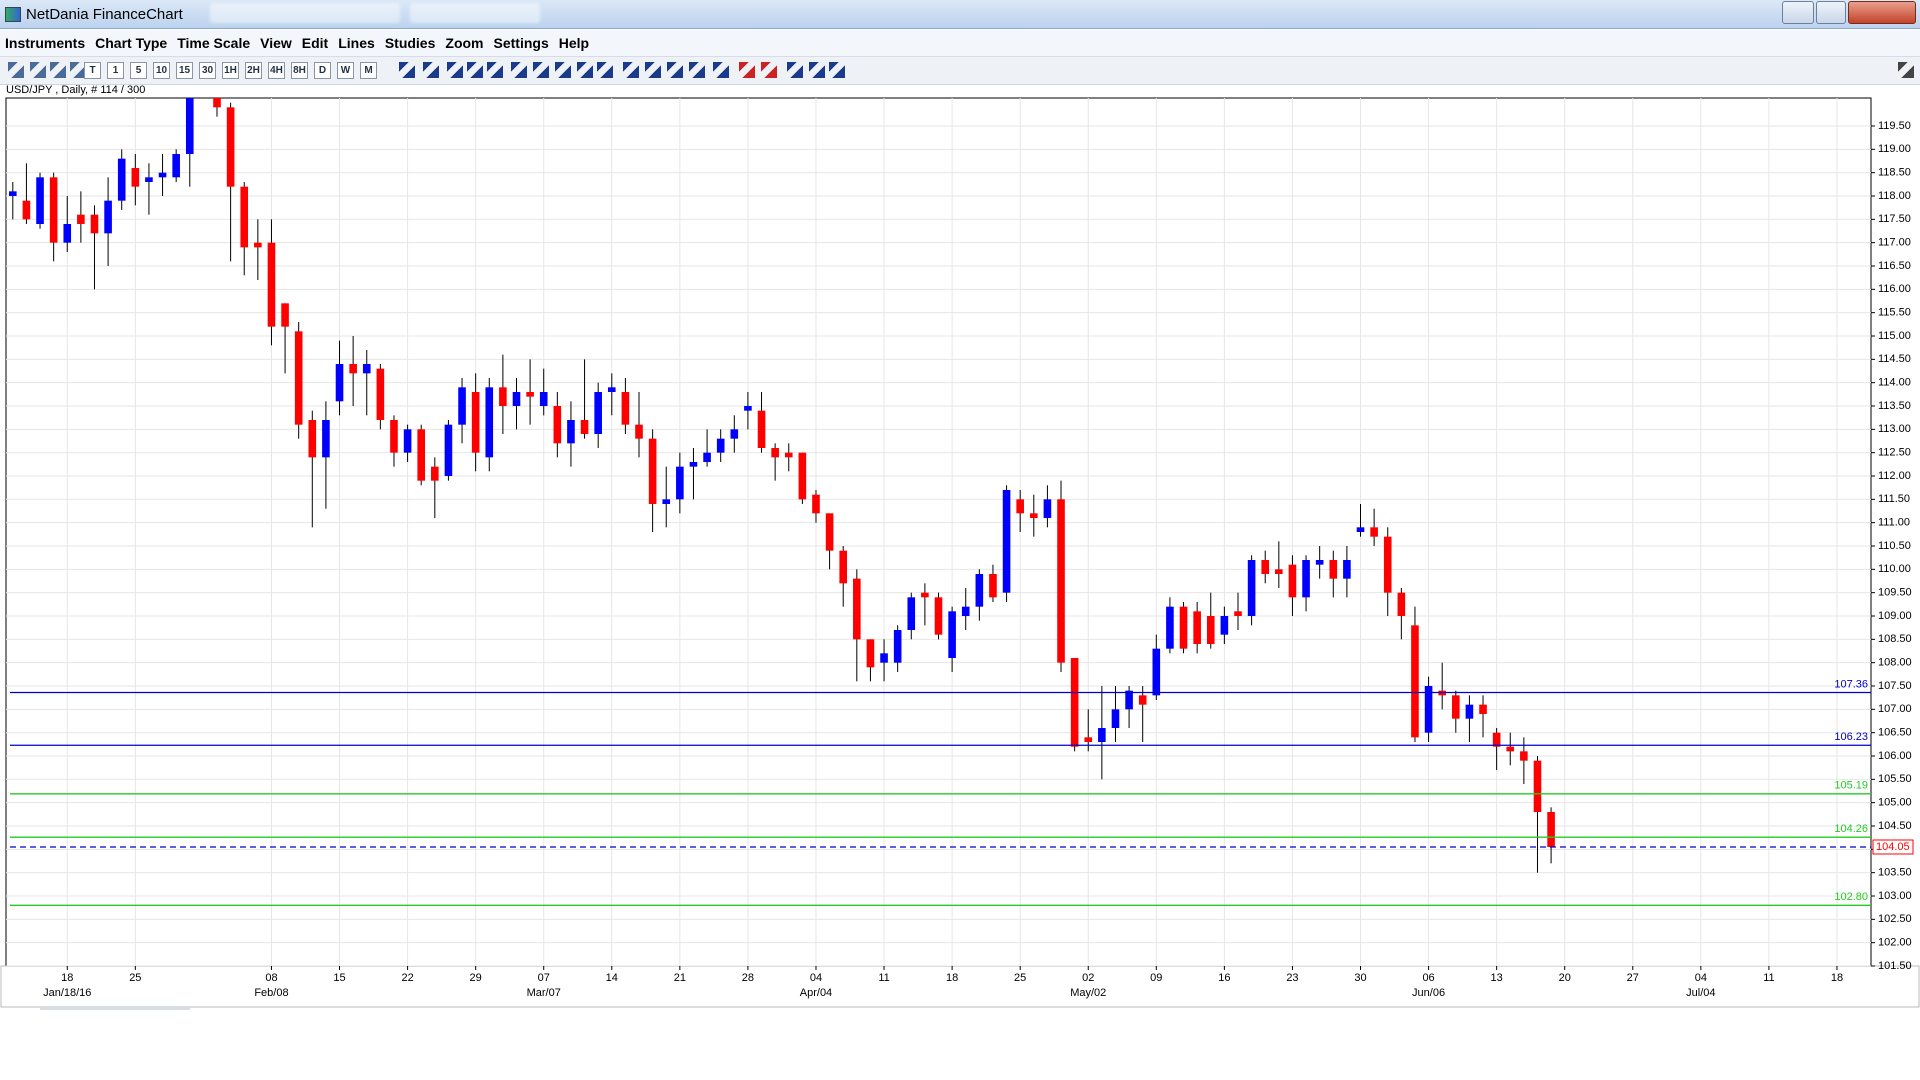  I want to click on y-tick-label: 110.50, so click(1894, 546).